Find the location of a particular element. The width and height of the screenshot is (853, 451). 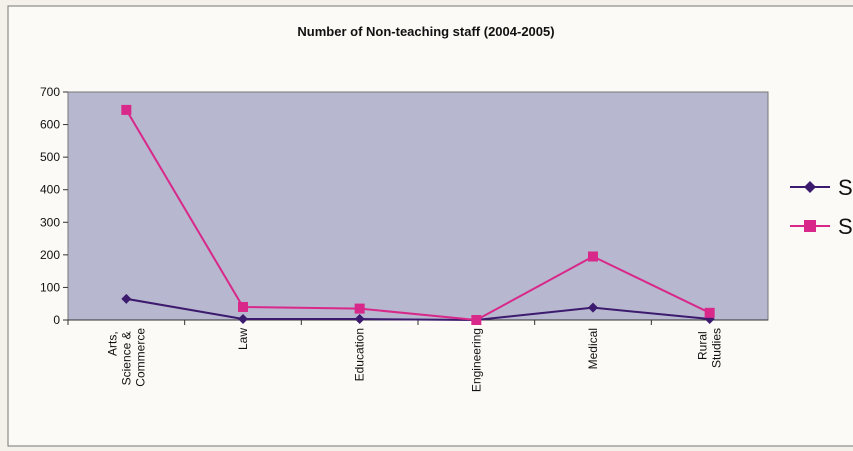

y-tick-label: 0 is located at coordinates (56, 320).